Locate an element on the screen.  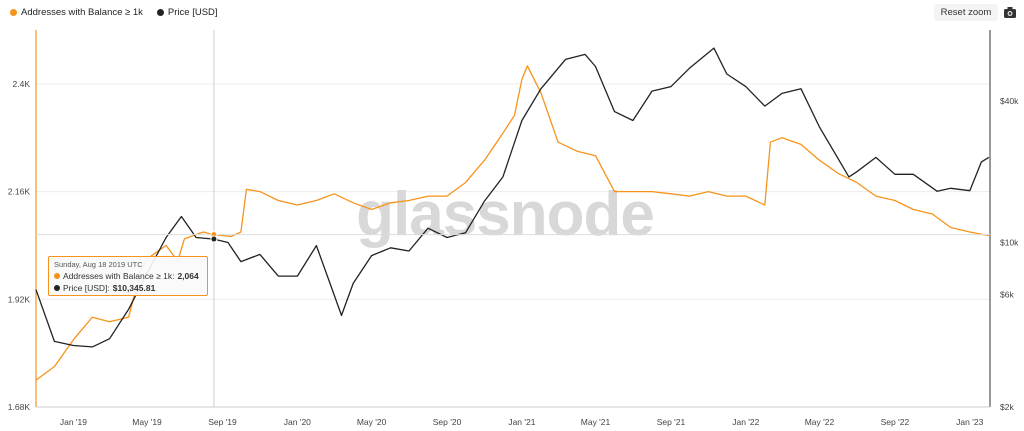
camera-icon is located at coordinates (1010, 12).